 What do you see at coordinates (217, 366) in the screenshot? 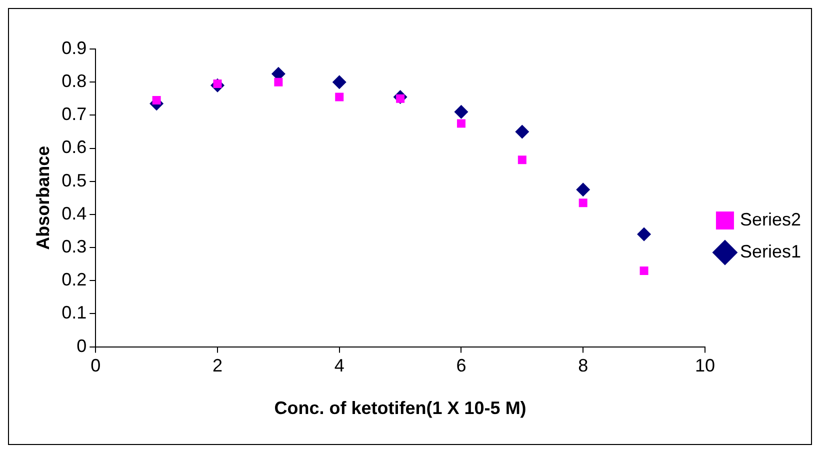
I see `x-tick-label: 2` at bounding box center [217, 366].